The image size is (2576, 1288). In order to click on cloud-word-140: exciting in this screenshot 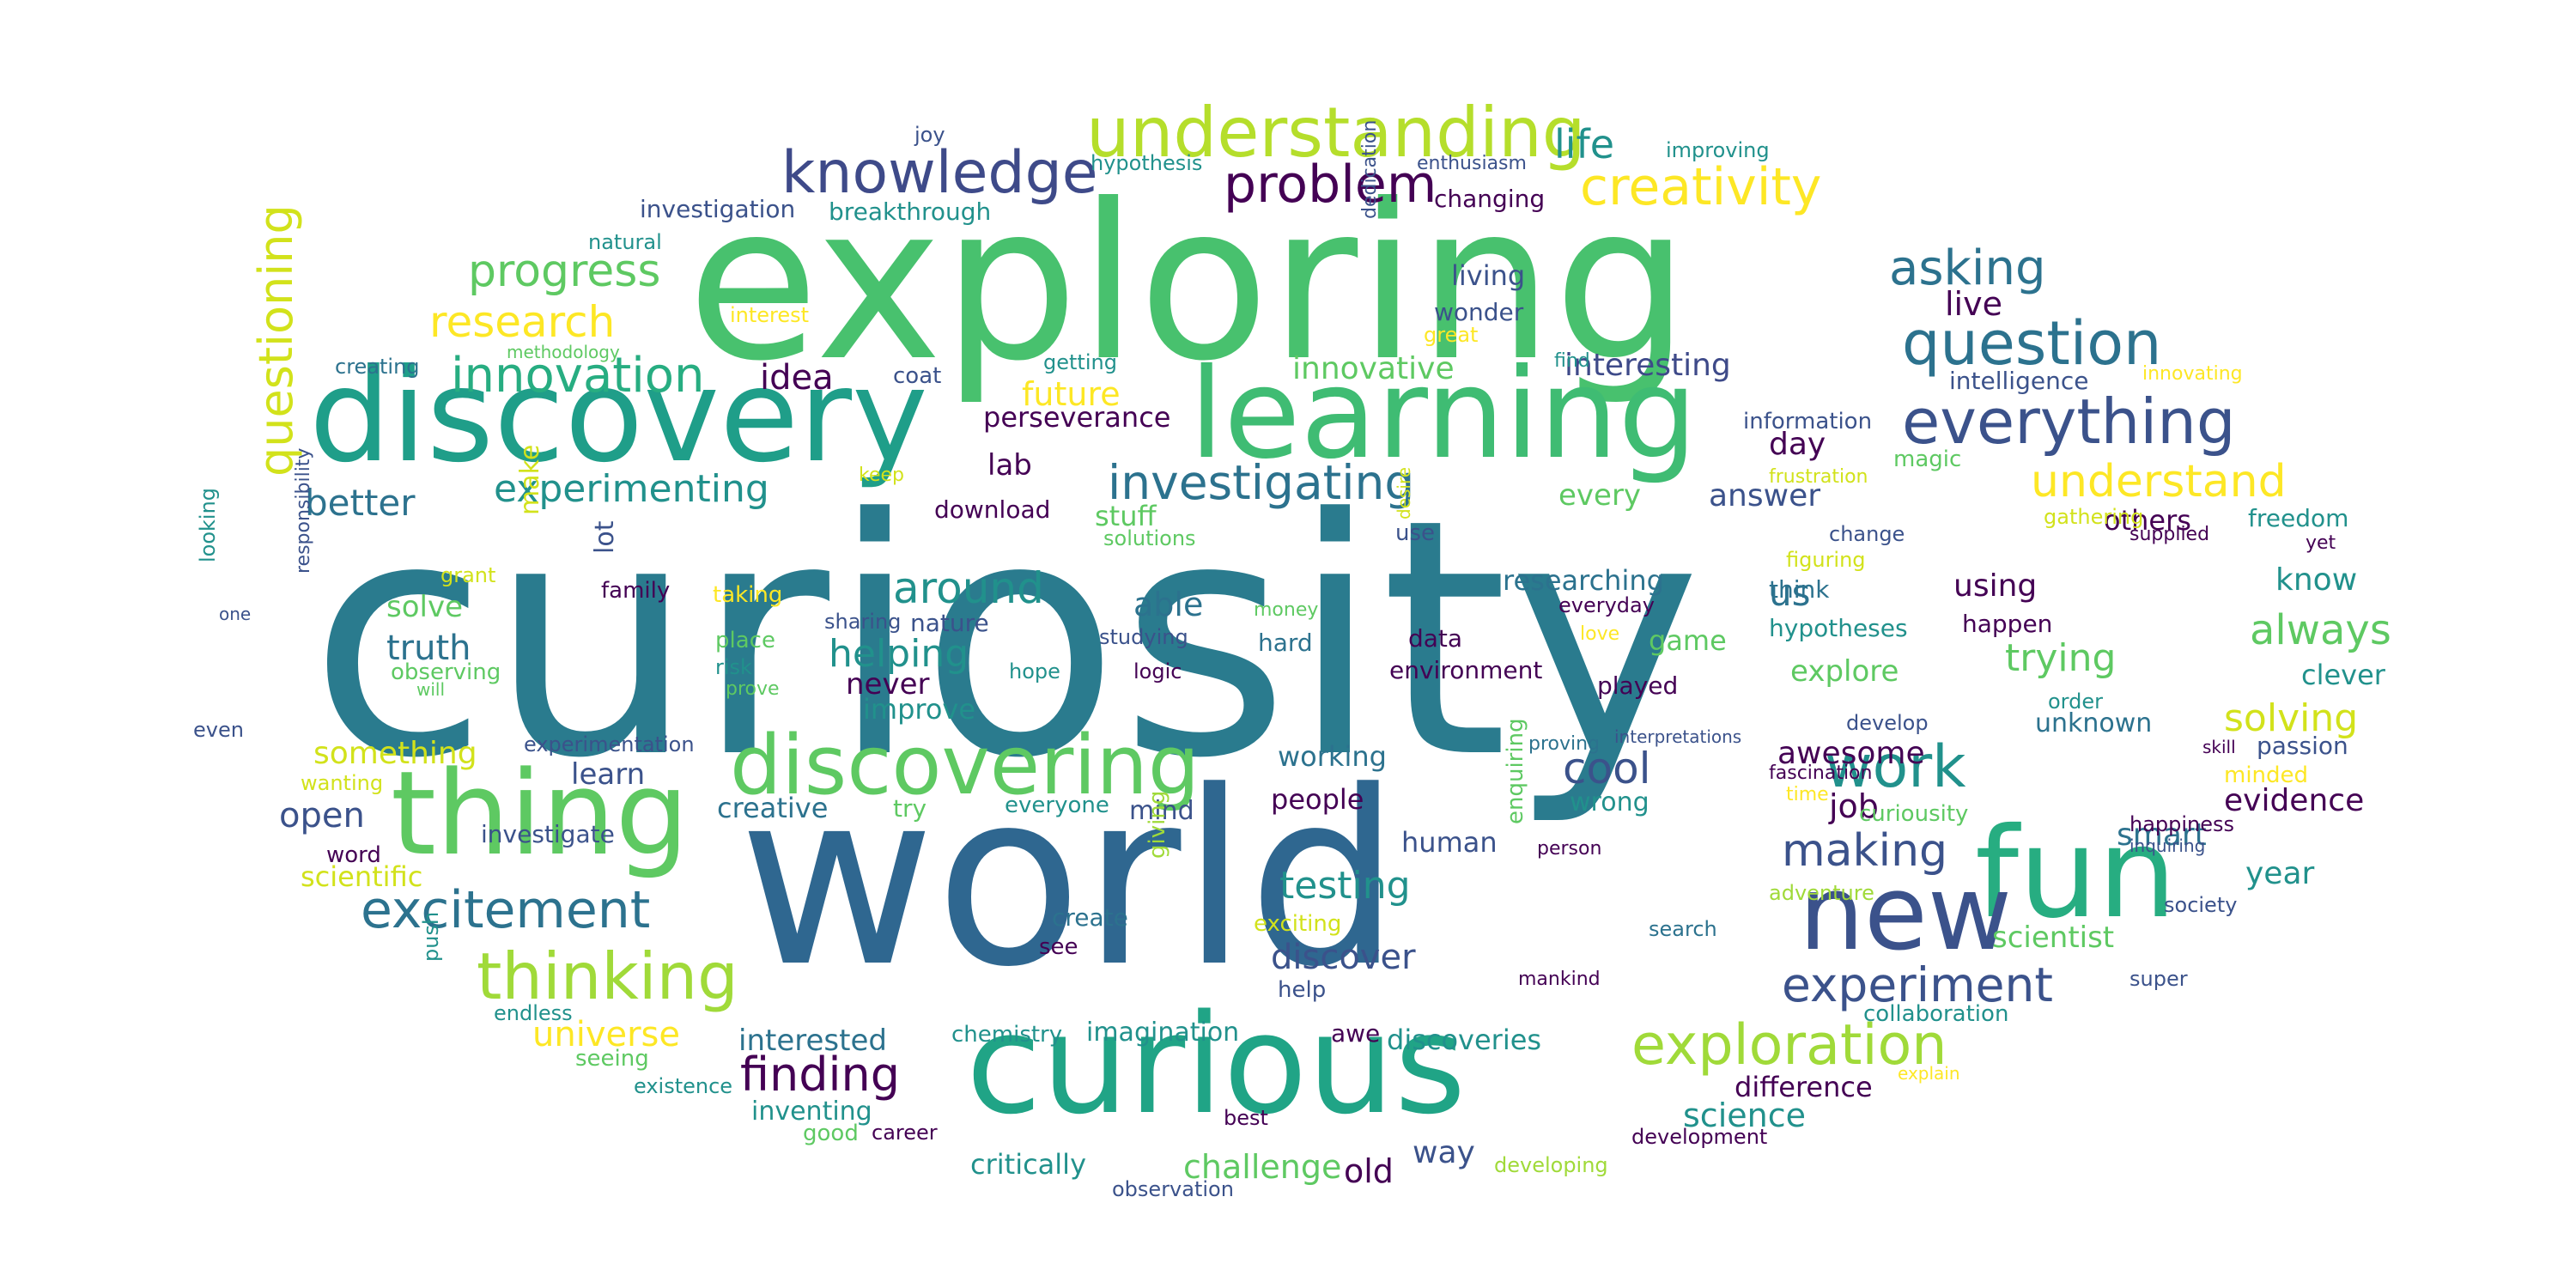, I will do `click(1298, 924)`.